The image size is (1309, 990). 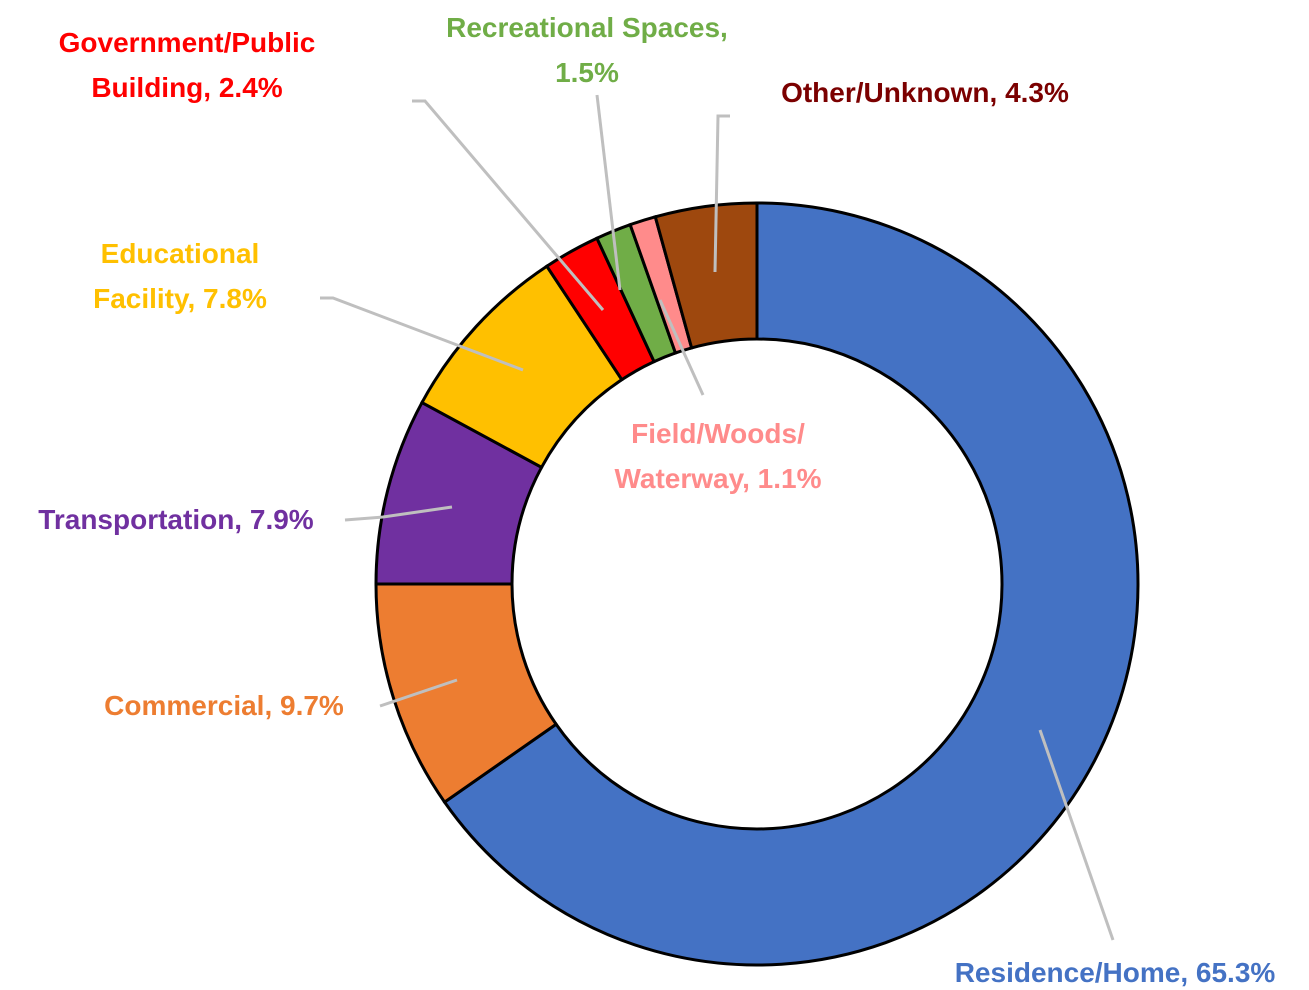 I want to click on data-label: Residence/Home, 65.3%, so click(x=1115, y=972).